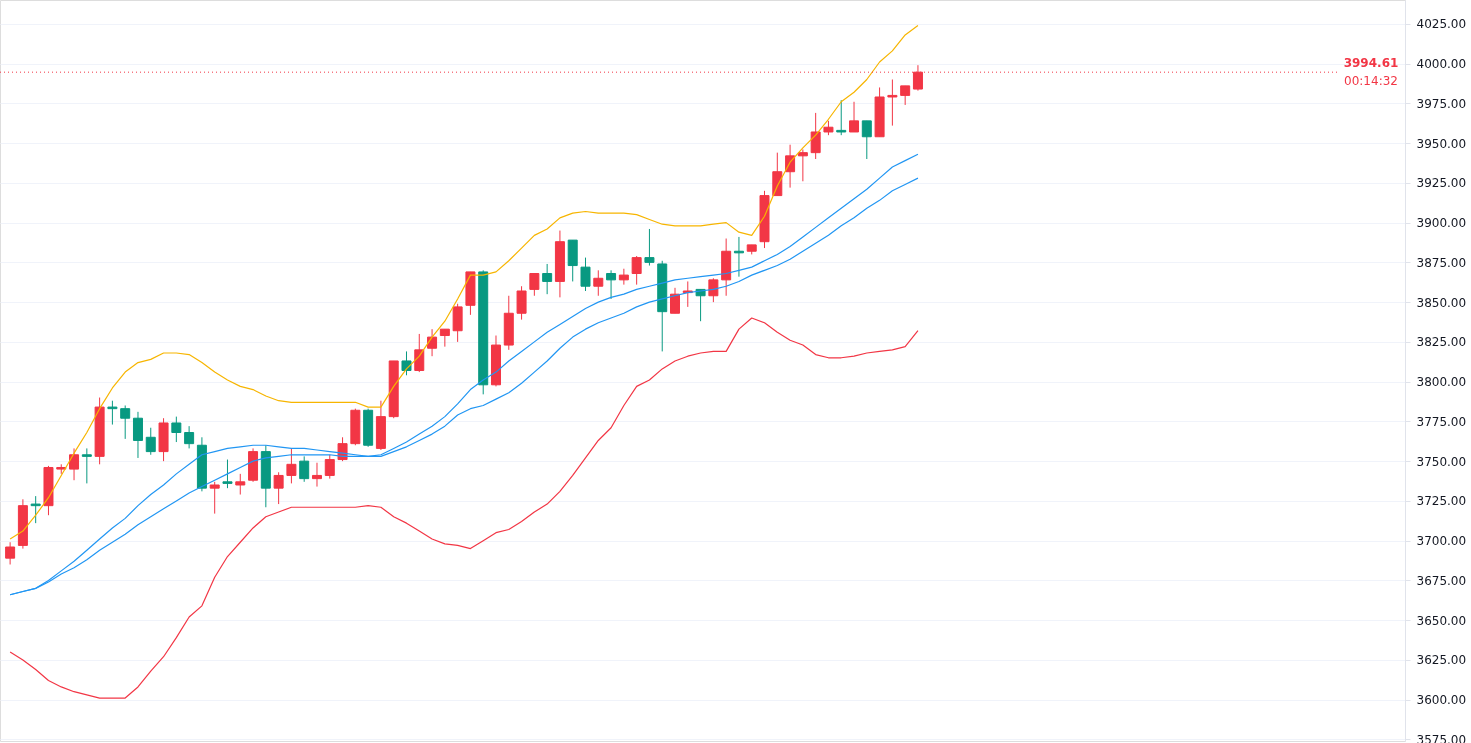 The height and width of the screenshot is (743, 1471). What do you see at coordinates (1441, 143) in the screenshot?
I see `y-tick-label: 3950.00` at bounding box center [1441, 143].